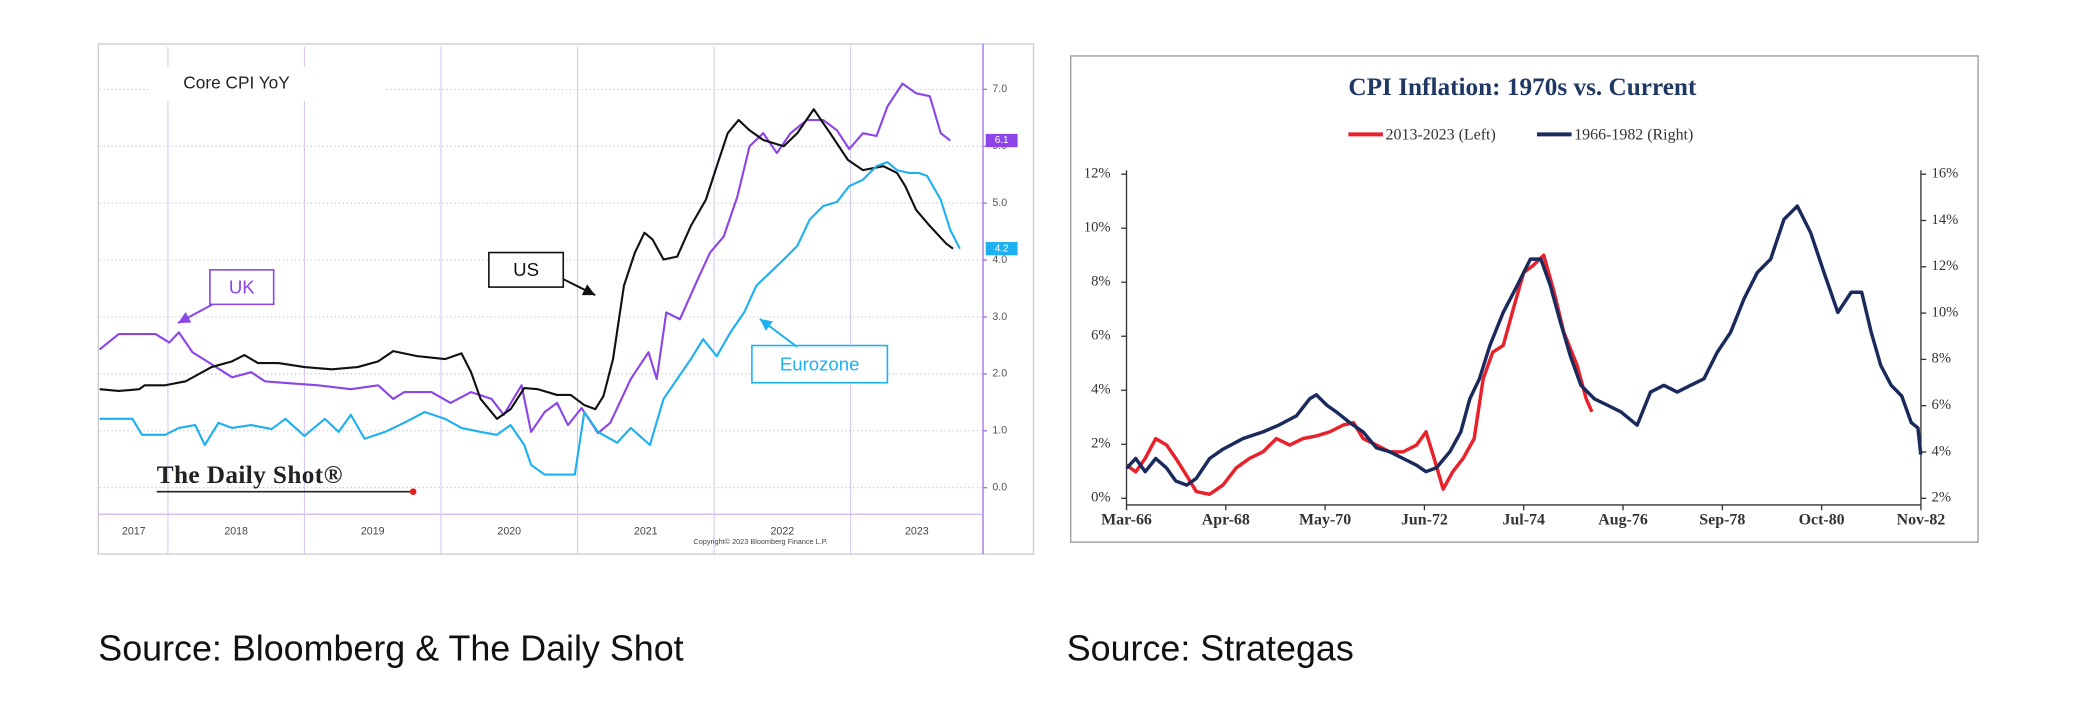 The width and height of the screenshot is (2083, 715). What do you see at coordinates (999, 203) in the screenshot?
I see `y-tick-label: 5.0` at bounding box center [999, 203].